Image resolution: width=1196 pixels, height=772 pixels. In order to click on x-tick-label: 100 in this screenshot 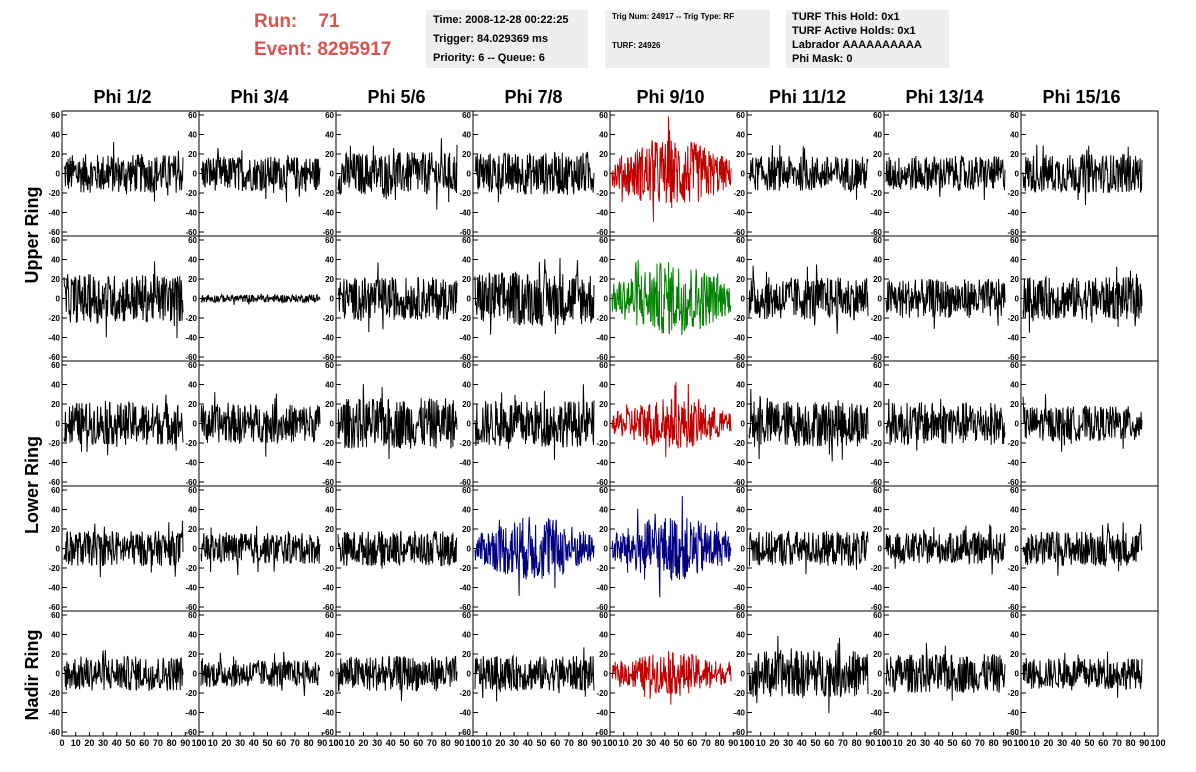, I will do `click(198, 743)`.